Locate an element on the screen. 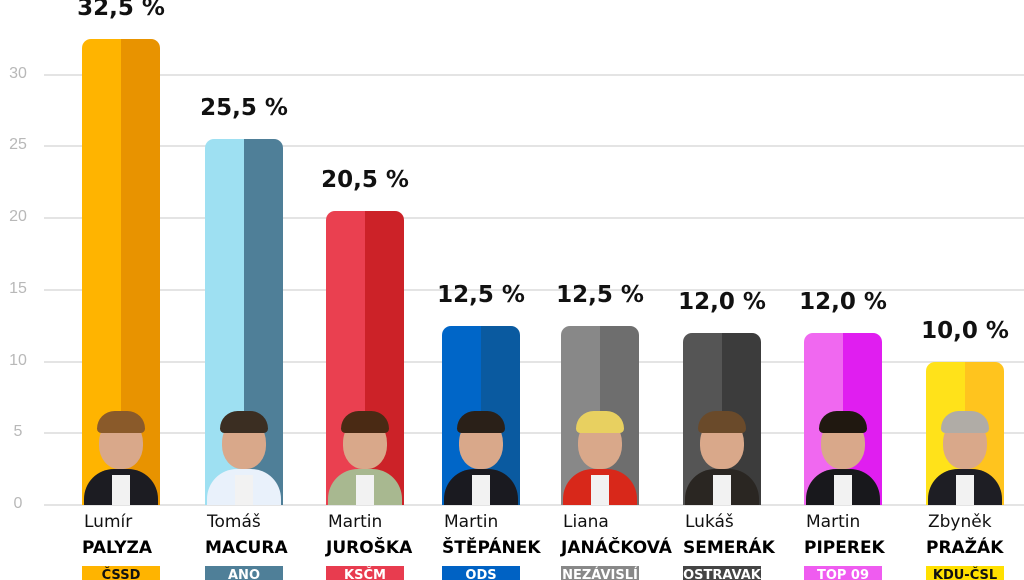  candidate-last-name: PRAŽÁK is located at coordinates (965, 548).